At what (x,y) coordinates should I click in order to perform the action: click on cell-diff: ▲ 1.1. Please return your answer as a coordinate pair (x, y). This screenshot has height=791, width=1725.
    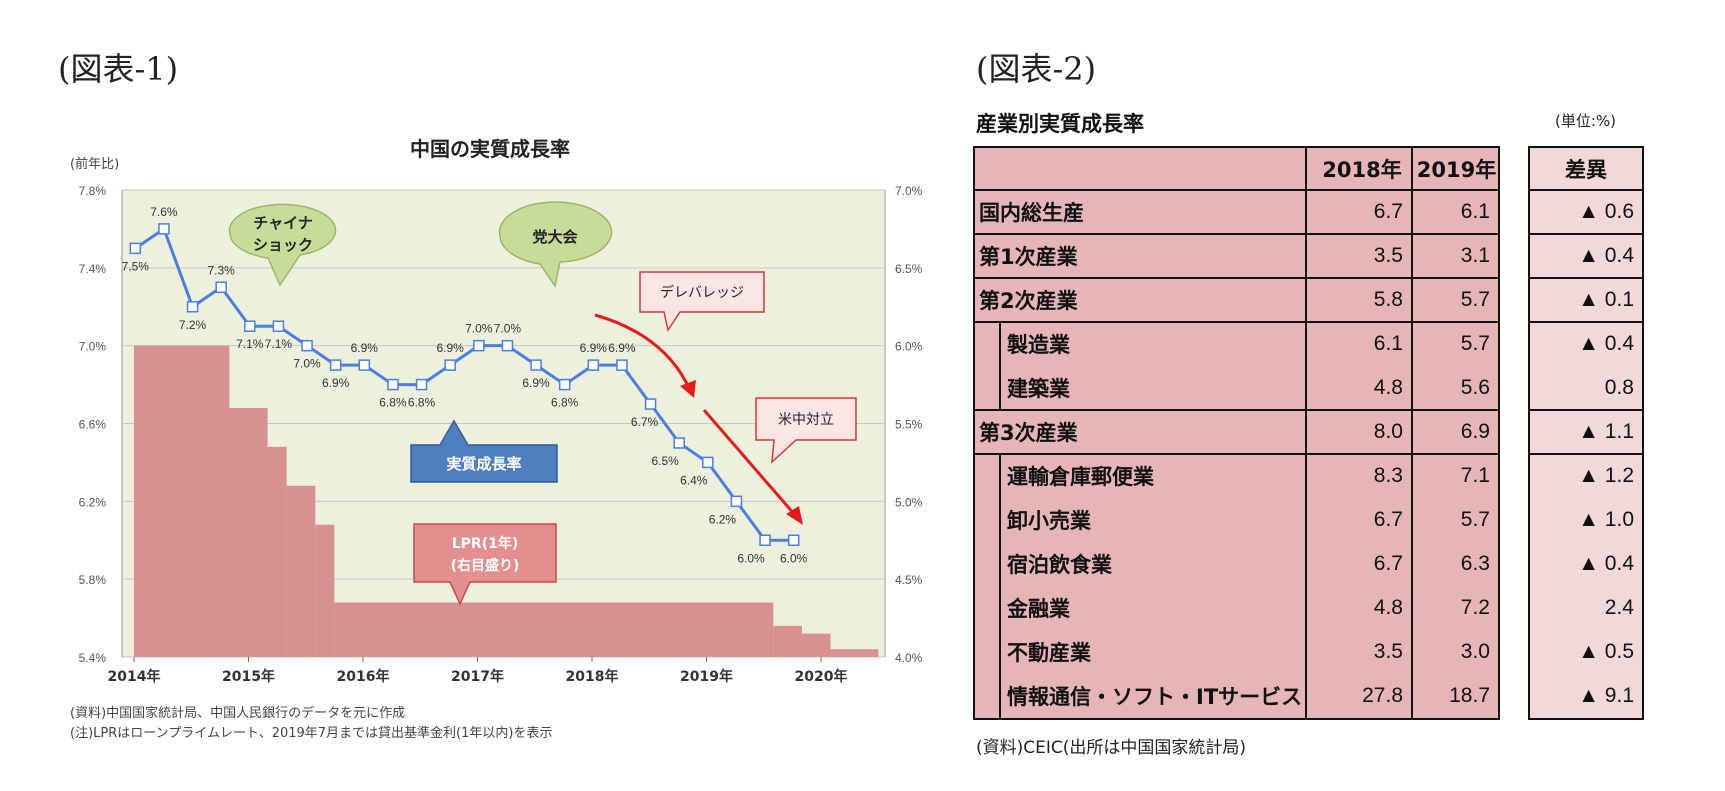
    Looking at the image, I should click on (1606, 431).